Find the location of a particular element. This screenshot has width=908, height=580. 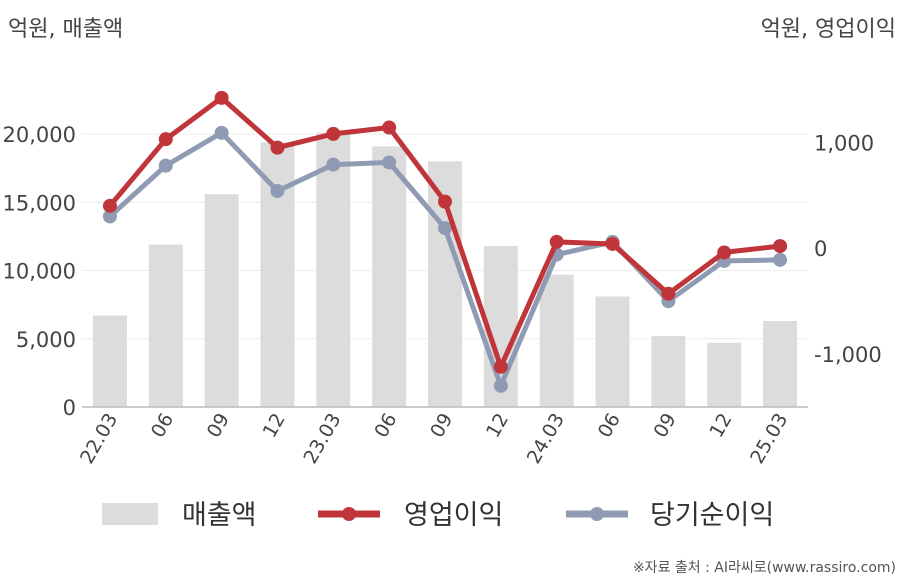

left-axis-ticks: 0 5,000 10,000 15,000 20,000 is located at coordinates (39, 271).